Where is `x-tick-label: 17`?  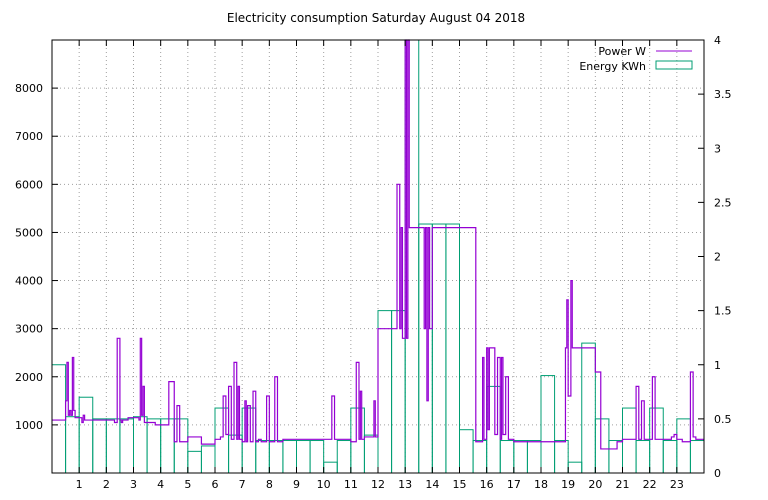
x-tick-label: 17 is located at coordinates (514, 484).